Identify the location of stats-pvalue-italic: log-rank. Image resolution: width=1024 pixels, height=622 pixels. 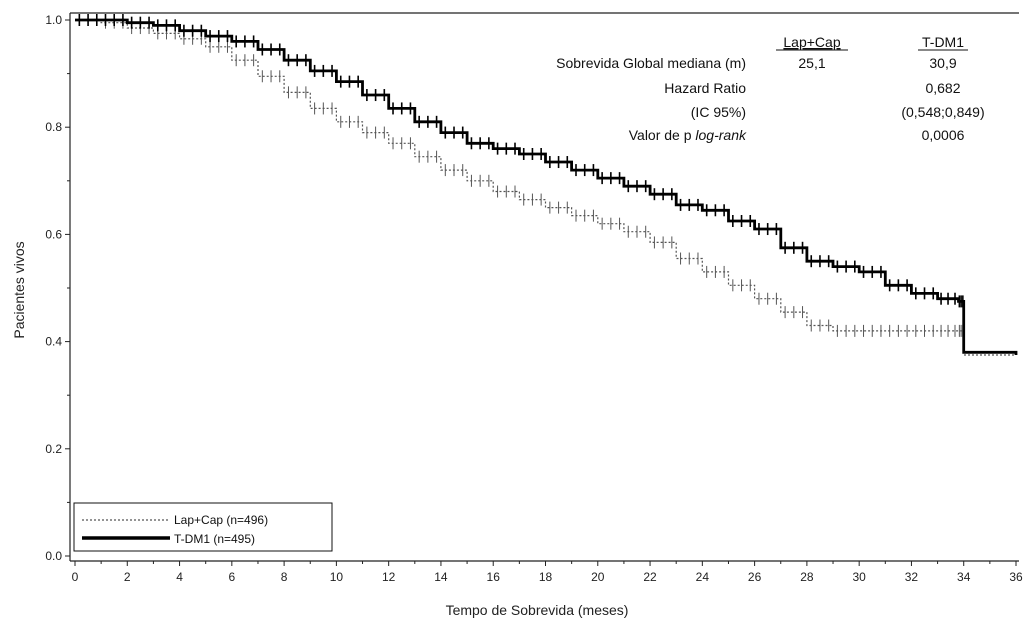
(721, 135).